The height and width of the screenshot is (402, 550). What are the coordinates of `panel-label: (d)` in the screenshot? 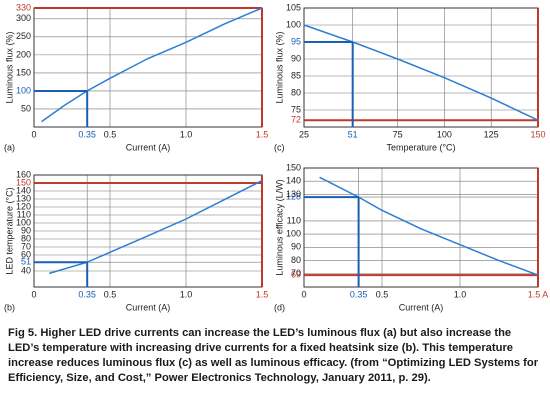 It's located at (279, 307).